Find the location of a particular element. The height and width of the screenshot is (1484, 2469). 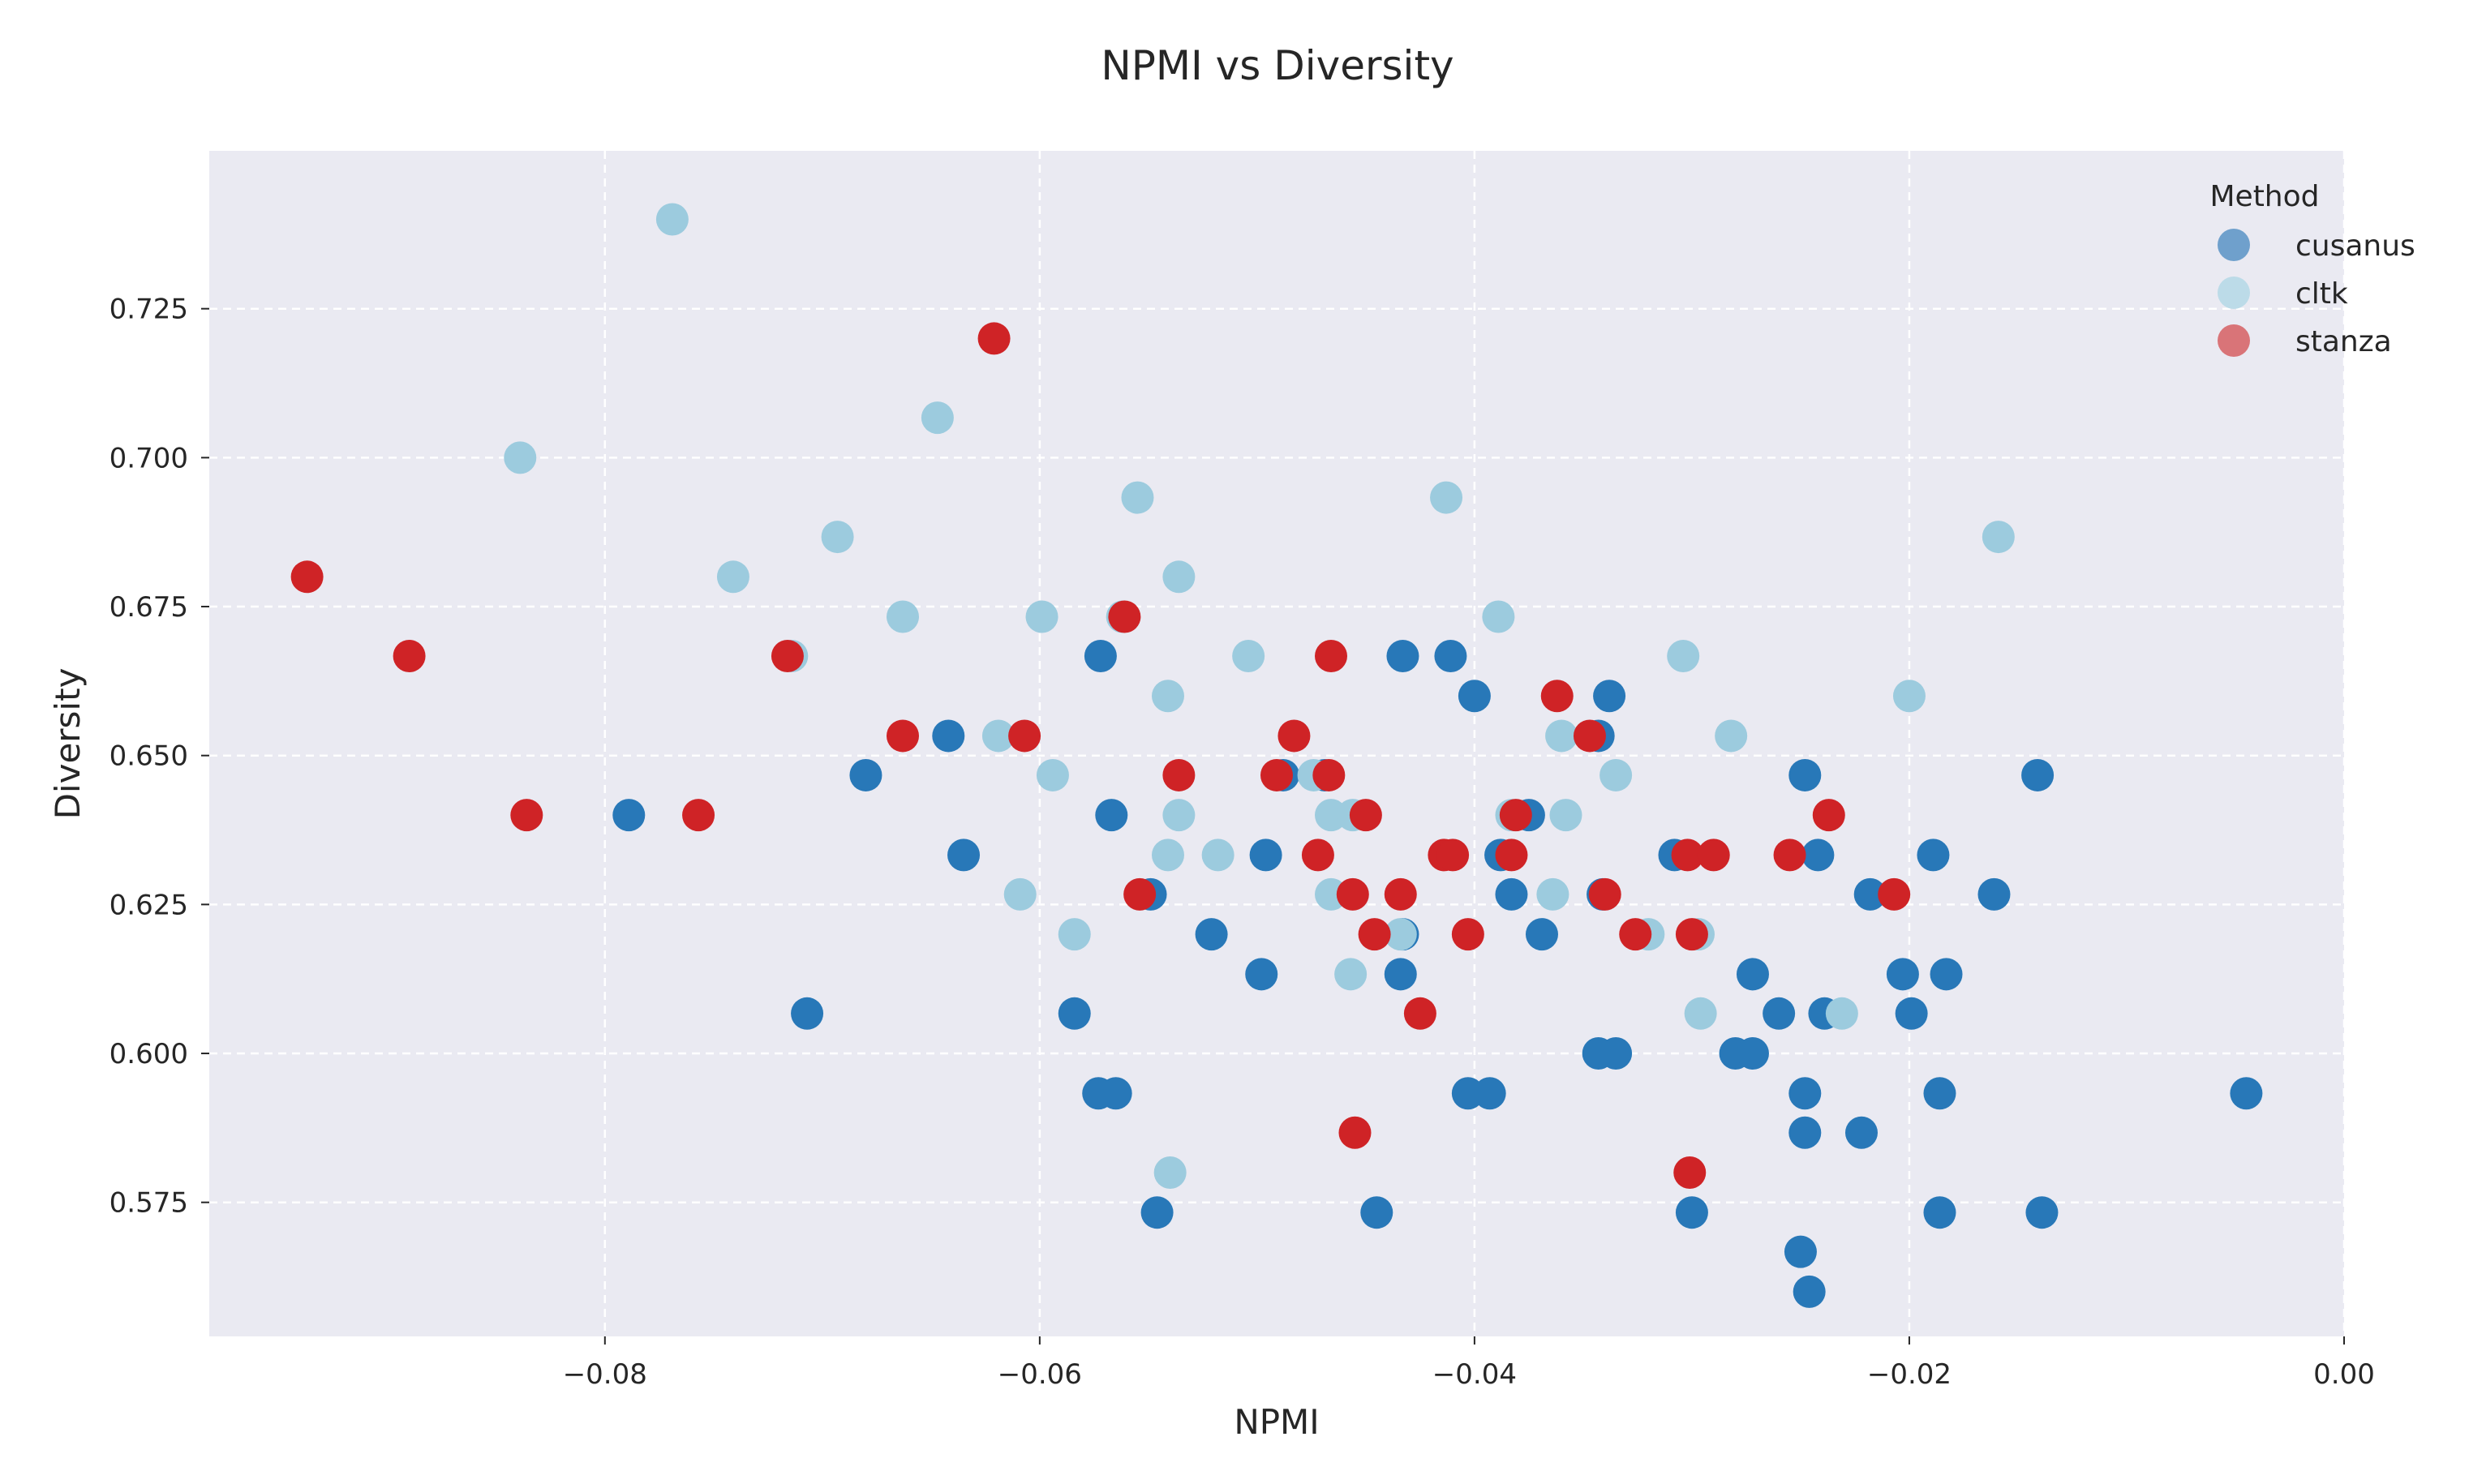

y-tick-label: 0.725 is located at coordinates (149, 310).